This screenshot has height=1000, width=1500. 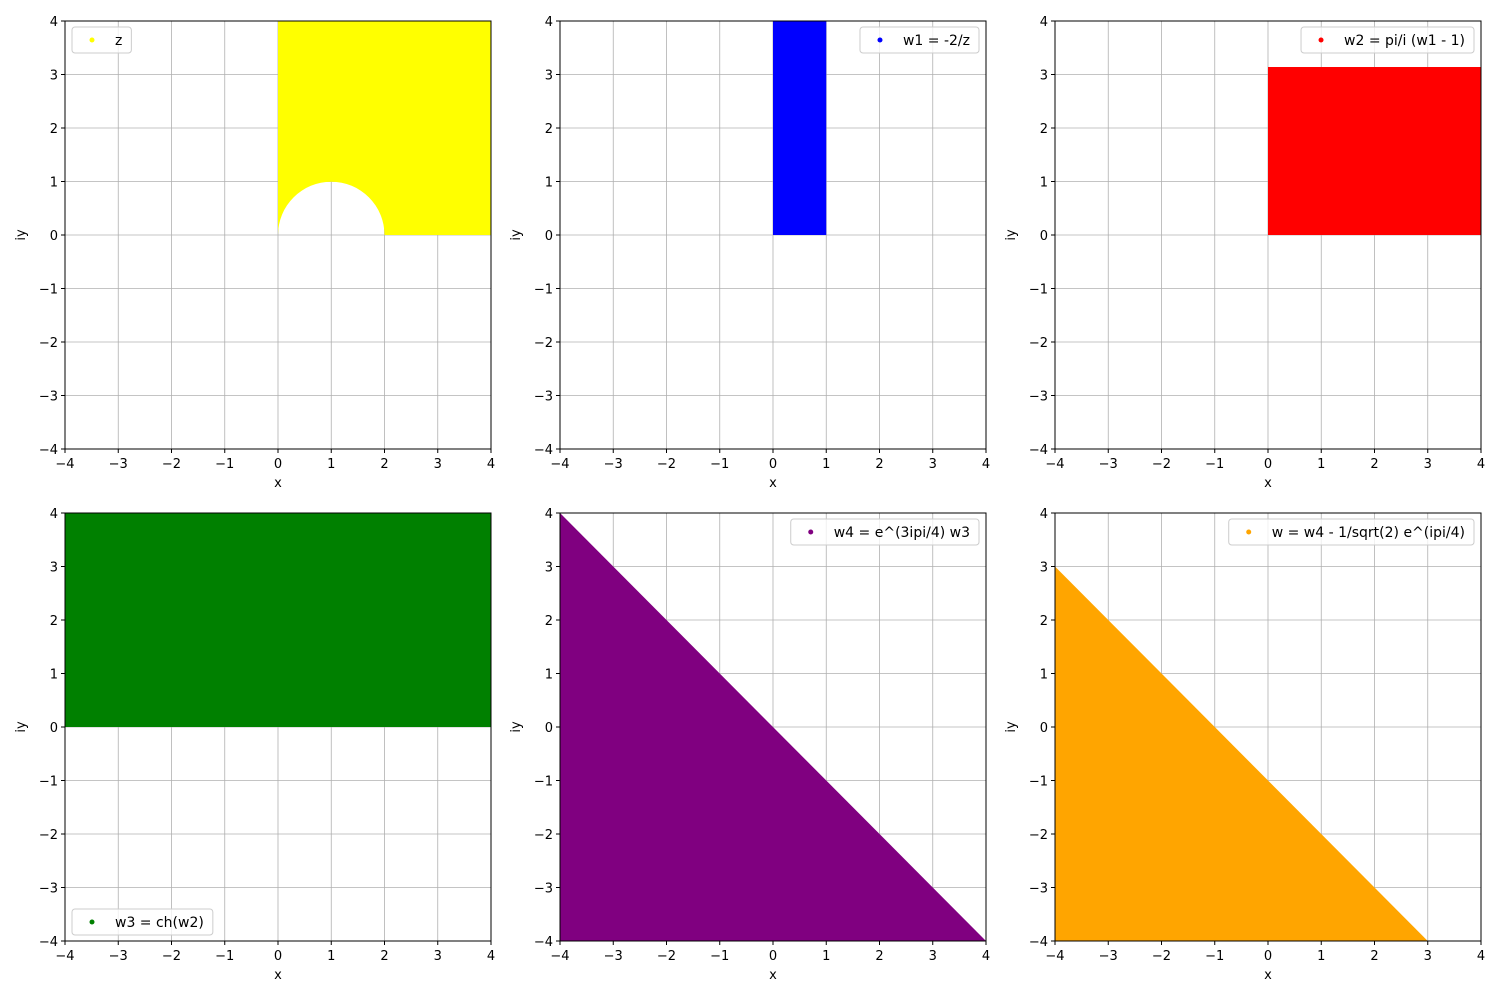 What do you see at coordinates (1368, 533) in the screenshot?
I see `legend-label: w = w4 - 1/sqrt(2) e^(ipi/4)` at bounding box center [1368, 533].